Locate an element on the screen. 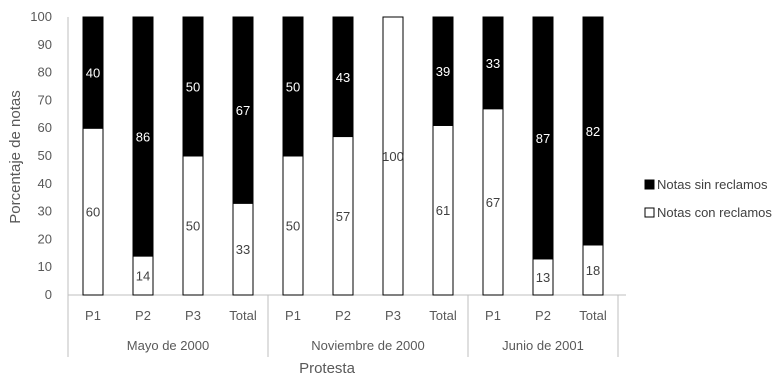  data-label-sin-reclamos: 43 is located at coordinates (343, 77).